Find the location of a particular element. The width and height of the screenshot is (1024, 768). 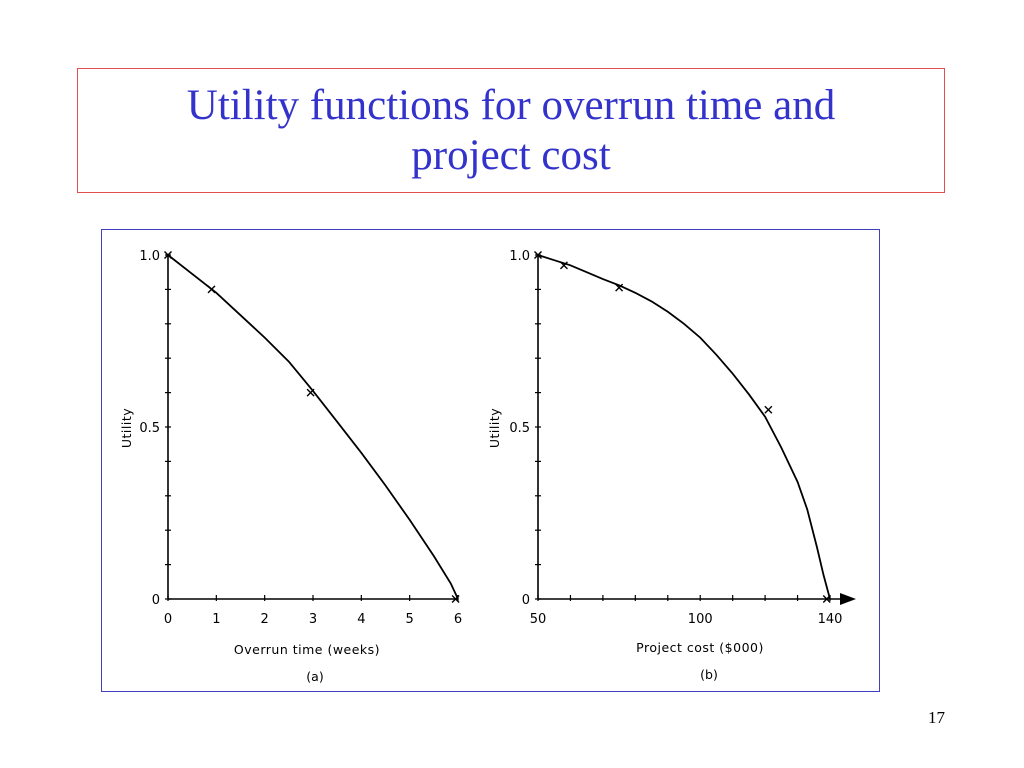

chart-b-y-tick-label: 1.0 is located at coordinates (519, 256).